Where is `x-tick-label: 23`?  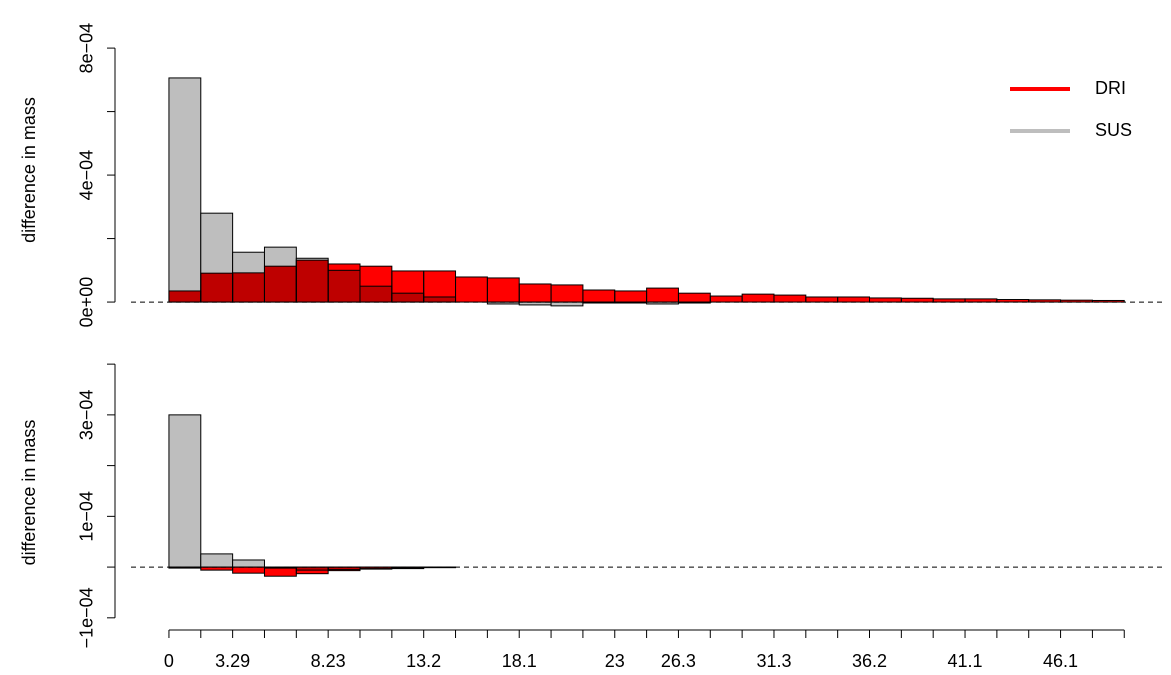 x-tick-label: 23 is located at coordinates (615, 661).